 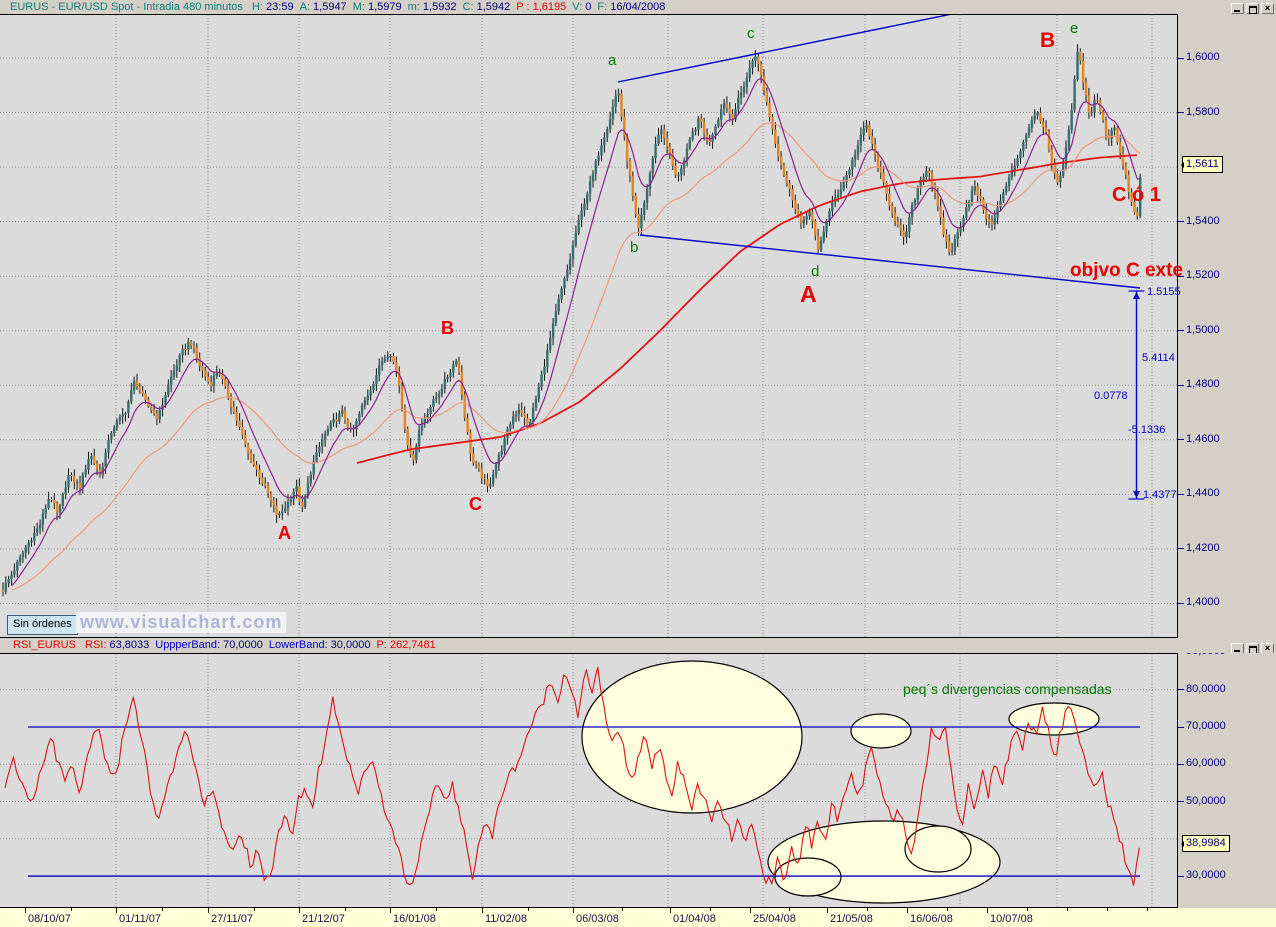 What do you see at coordinates (486, 7) in the screenshot?
I see `quote-field: C: 1,5942` at bounding box center [486, 7].